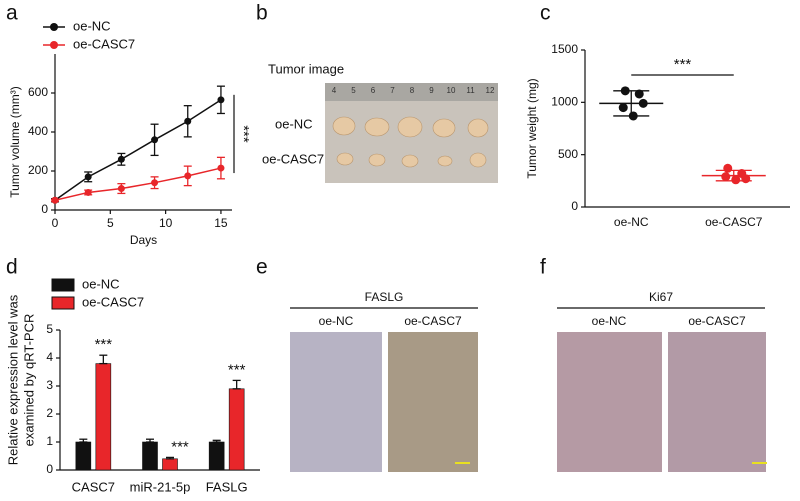 The width and height of the screenshot is (800, 501). What do you see at coordinates (490, 90) in the screenshot?
I see `ruler-label: 12` at bounding box center [490, 90].